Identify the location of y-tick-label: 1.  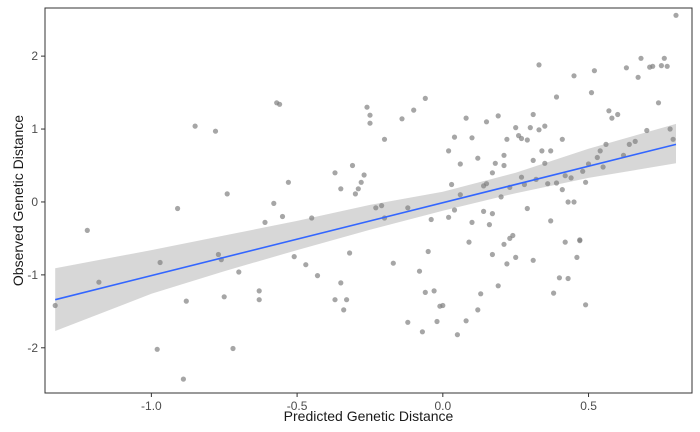
(34, 129).